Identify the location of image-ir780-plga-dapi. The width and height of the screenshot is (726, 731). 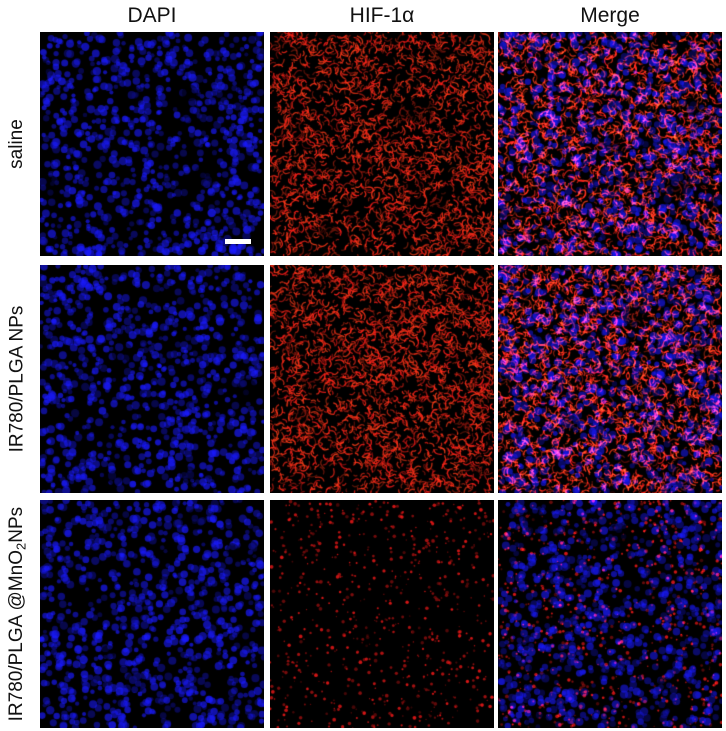
(152, 379).